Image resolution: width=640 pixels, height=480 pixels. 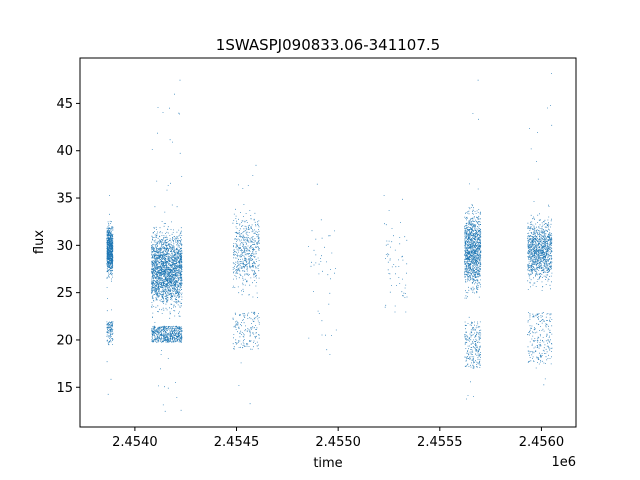 I want to click on y-tick-label: 15, so click(x=64, y=388).